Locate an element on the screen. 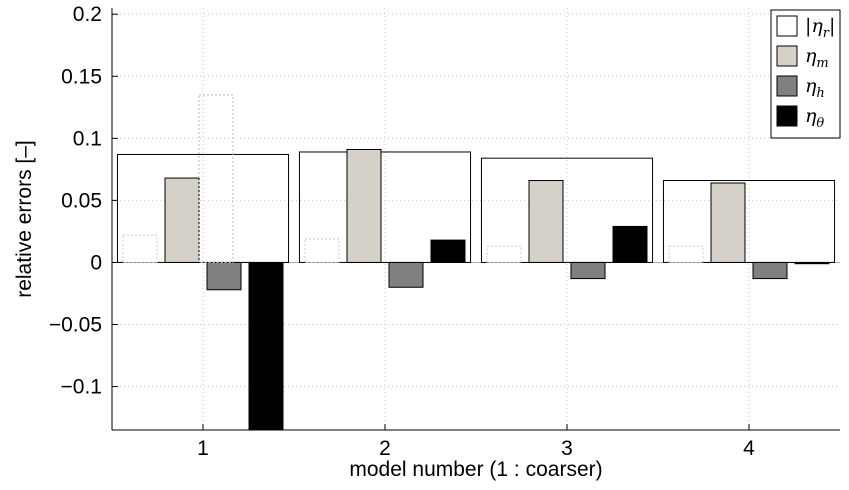 This screenshot has height=490, width=849. y-tick-label: 0.05 is located at coordinates (81, 200).